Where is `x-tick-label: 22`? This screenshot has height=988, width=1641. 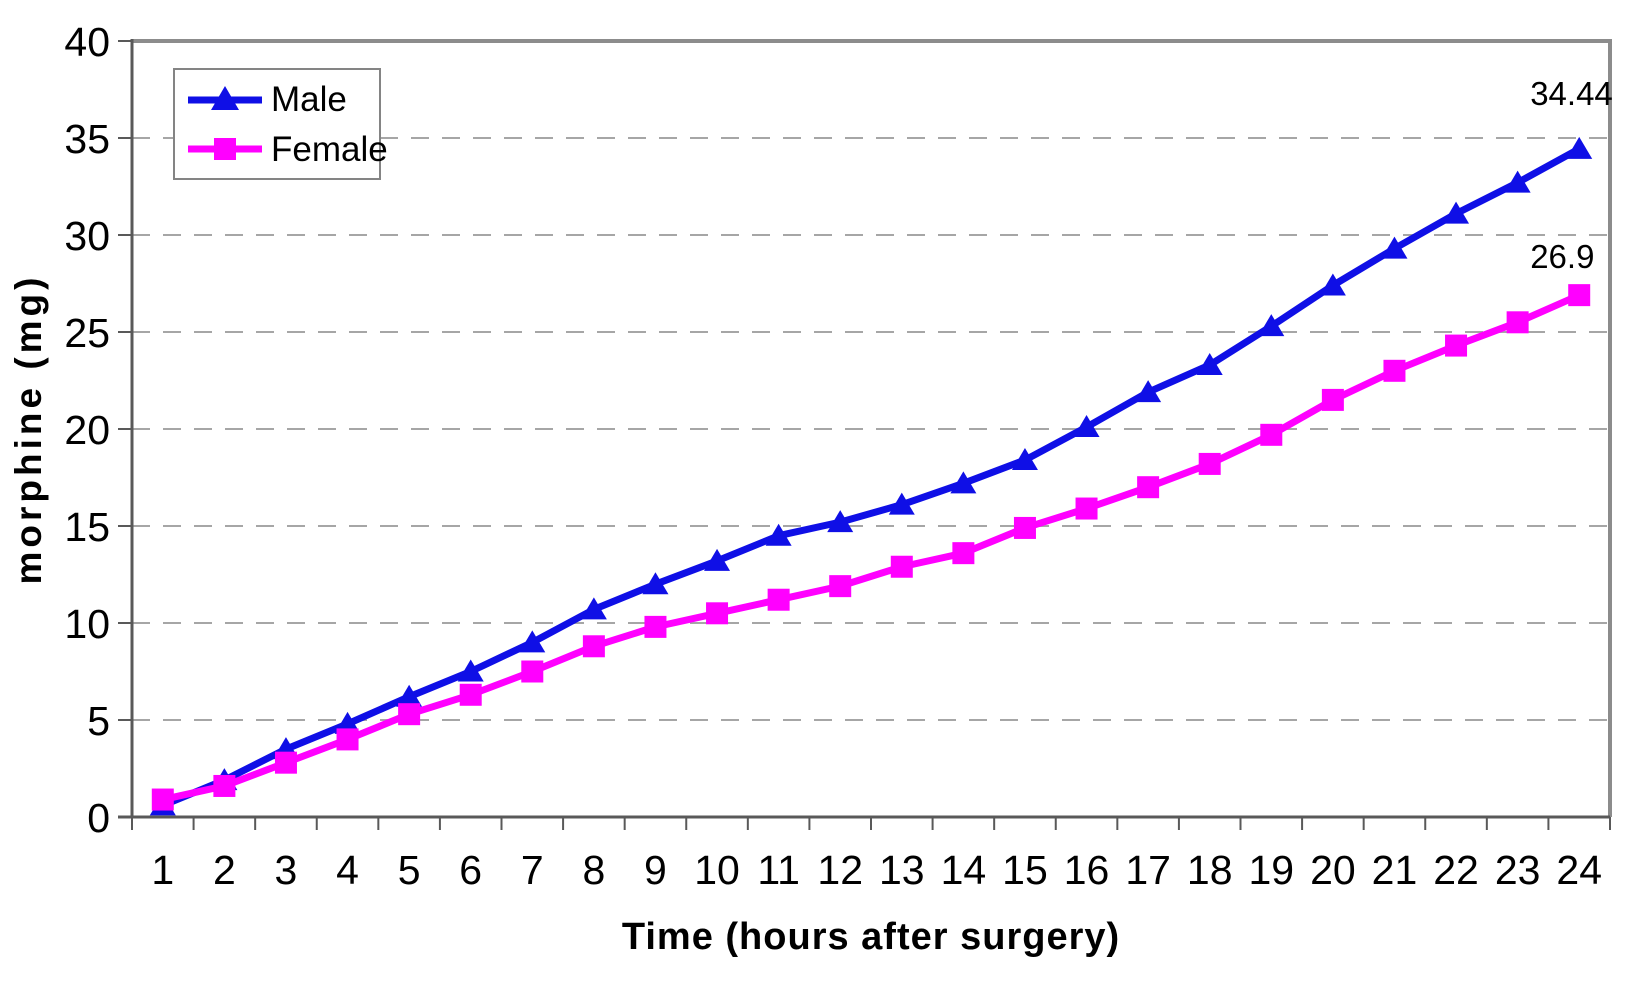 x-tick-label: 22 is located at coordinates (1456, 870).